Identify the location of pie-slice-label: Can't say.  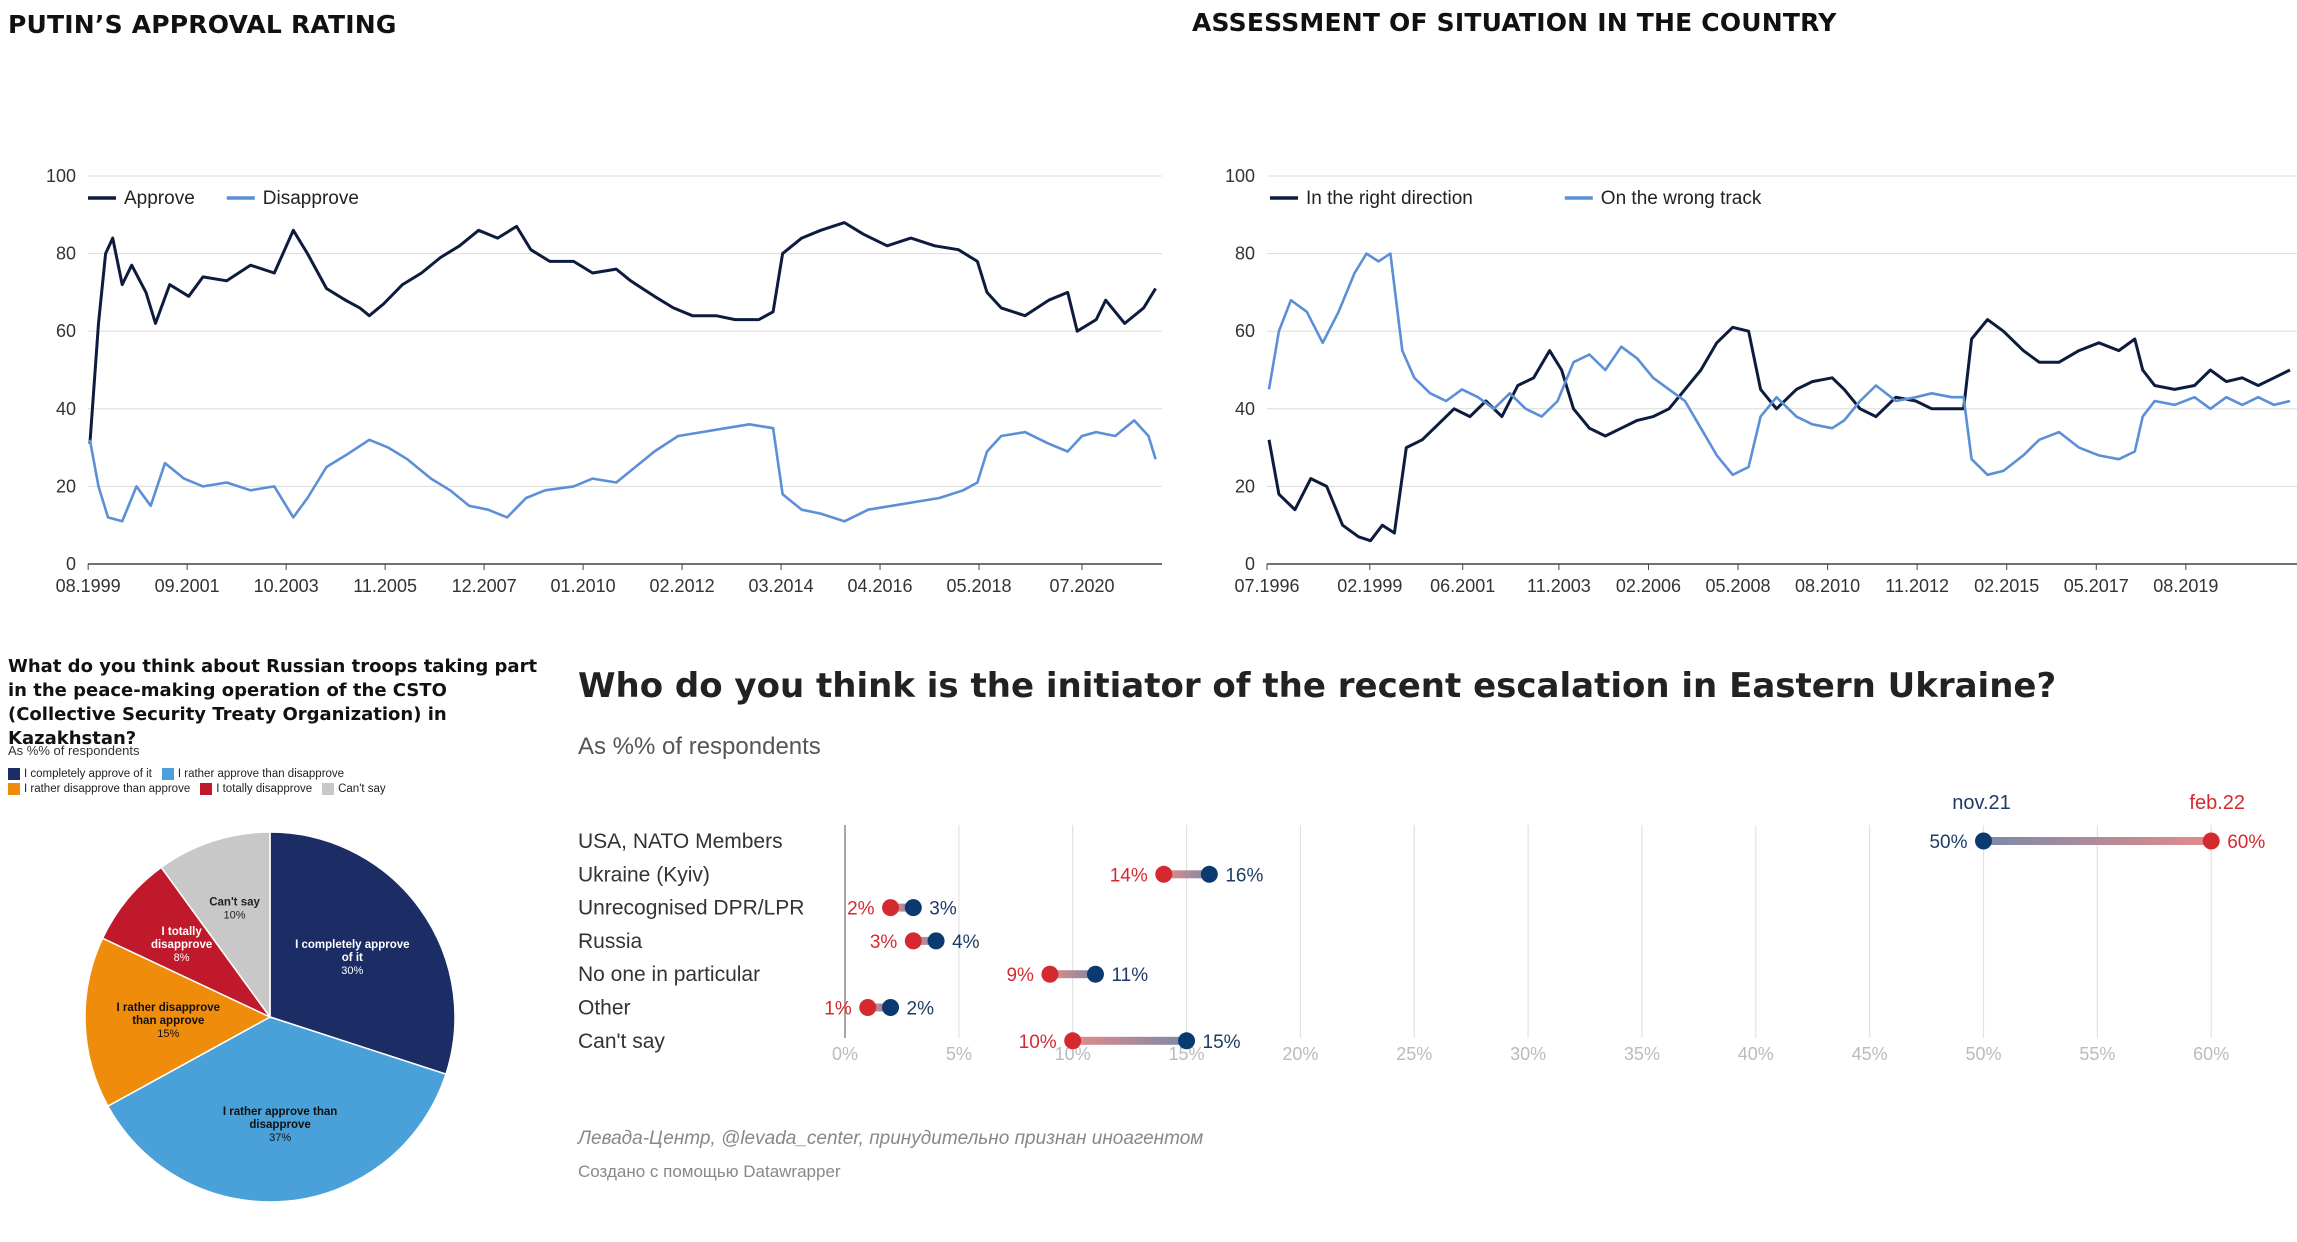
(234, 902).